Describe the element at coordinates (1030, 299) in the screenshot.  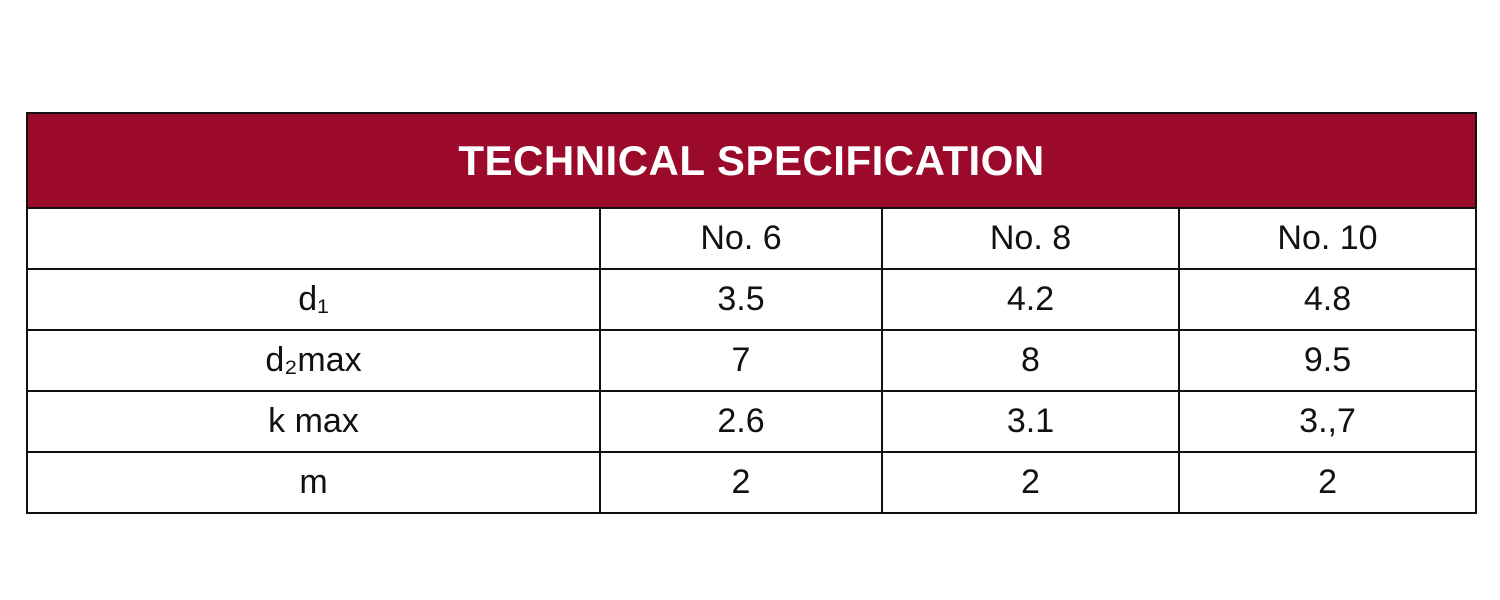
I see `cell: 4.2` at that location.